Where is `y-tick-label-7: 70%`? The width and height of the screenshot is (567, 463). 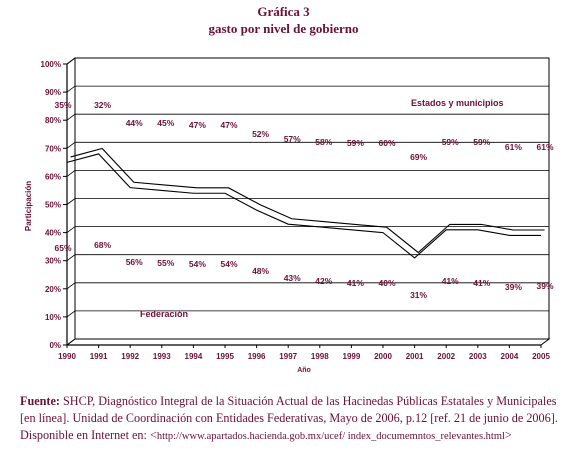 y-tick-label-7: 70% is located at coordinates (53, 148).